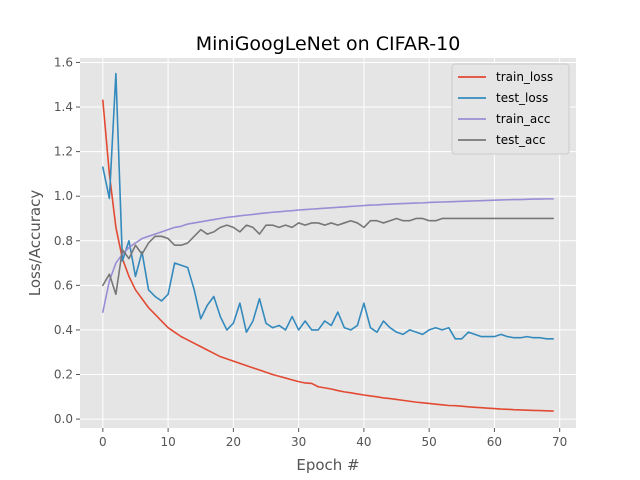 The image size is (640, 480). I want to click on y-tick-label: 0.8, so click(63, 241).